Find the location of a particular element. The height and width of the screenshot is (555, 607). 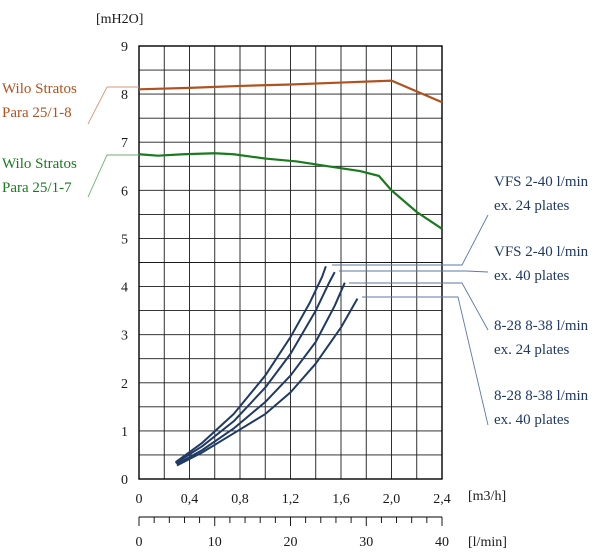

hx-label-3-line1: 8-28 8-38 l/min is located at coordinates (541, 326).